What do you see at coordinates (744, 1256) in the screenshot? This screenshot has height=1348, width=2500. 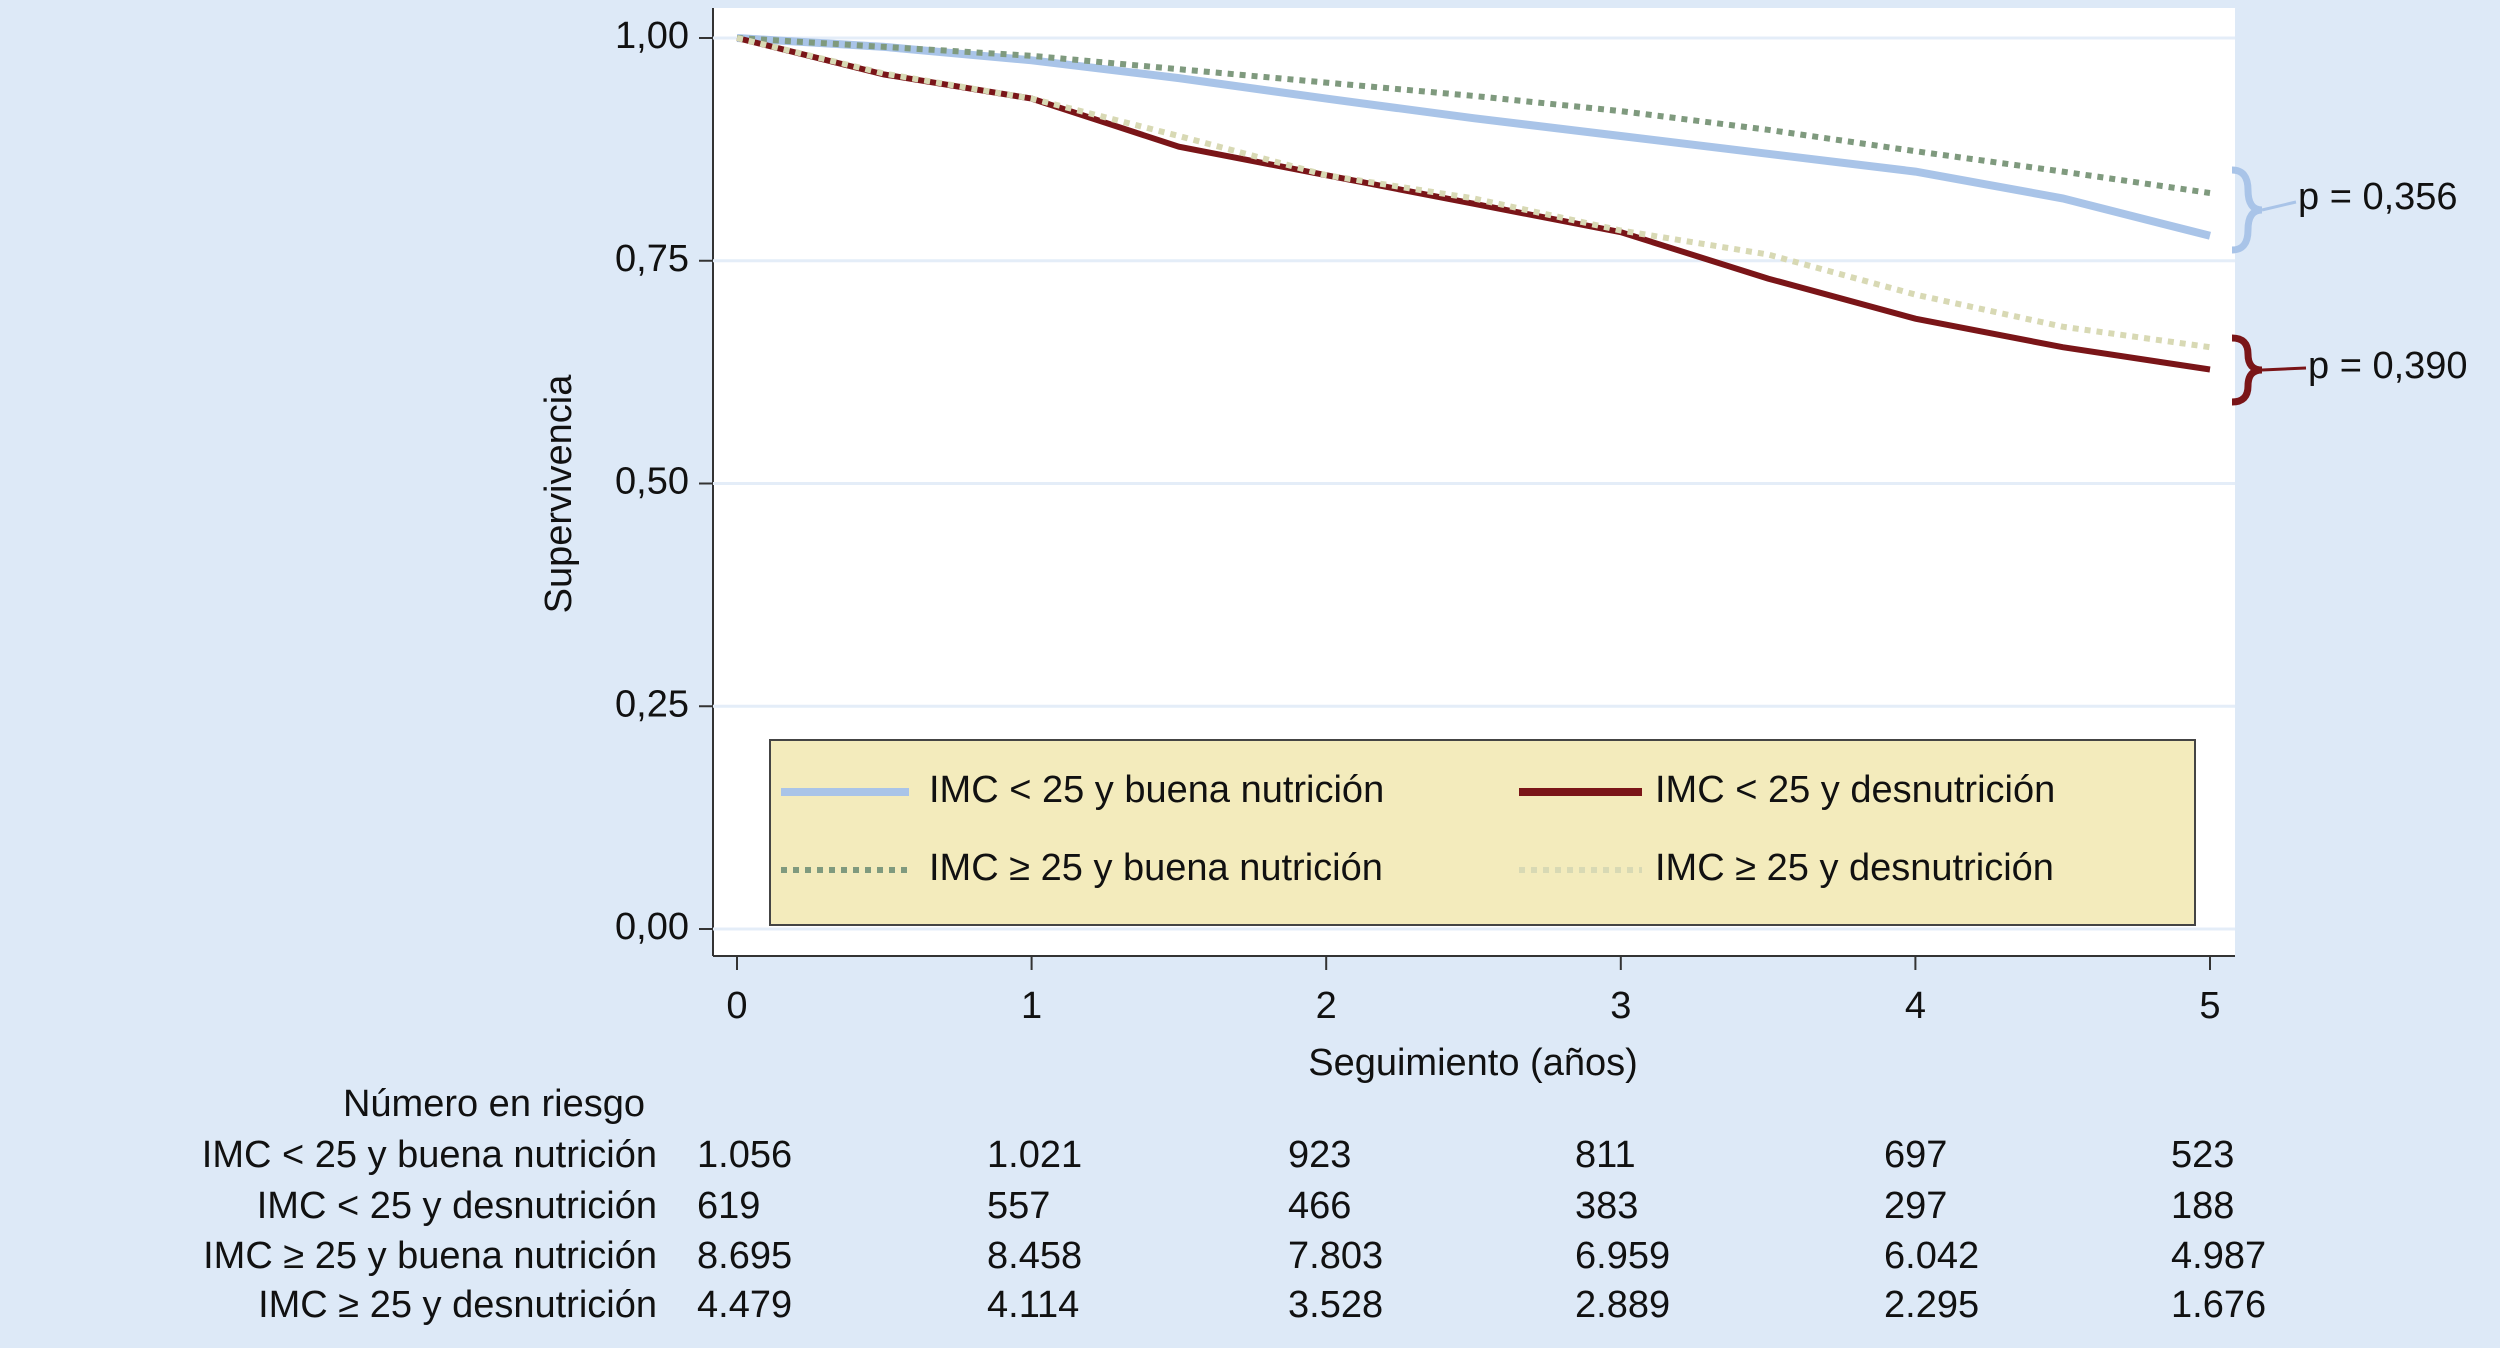 I see `risk-count: 8.695` at bounding box center [744, 1256].